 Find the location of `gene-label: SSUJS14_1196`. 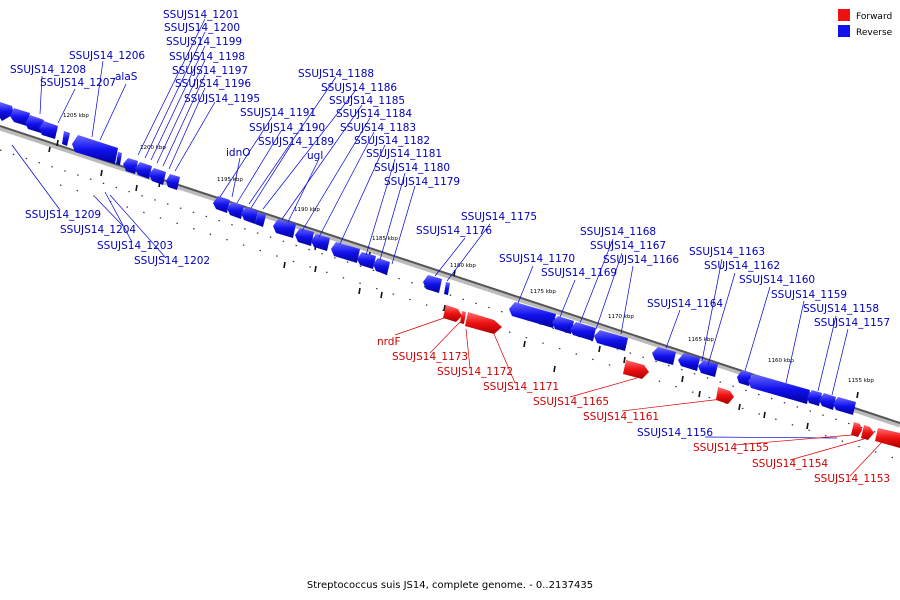

gene-label: SSUJS14_1196 is located at coordinates (213, 84).